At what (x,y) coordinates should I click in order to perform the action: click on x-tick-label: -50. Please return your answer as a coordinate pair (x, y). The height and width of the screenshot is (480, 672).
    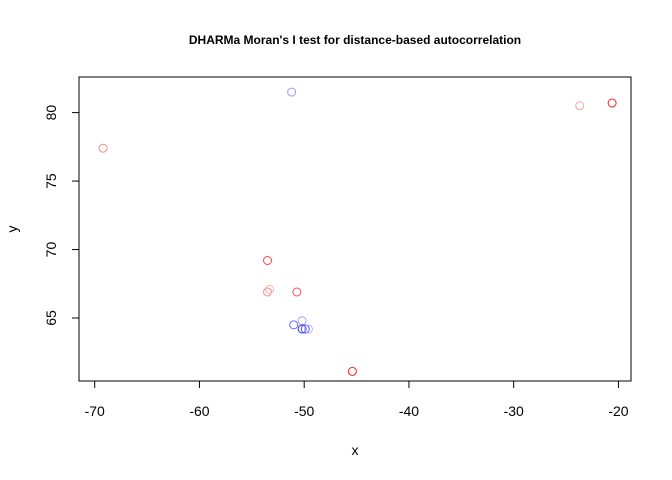
    Looking at the image, I should click on (304, 411).